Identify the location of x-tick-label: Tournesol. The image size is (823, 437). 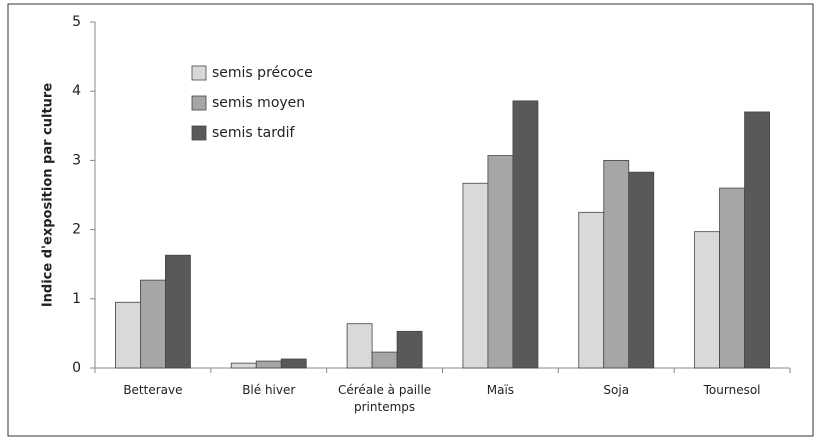
(732, 390).